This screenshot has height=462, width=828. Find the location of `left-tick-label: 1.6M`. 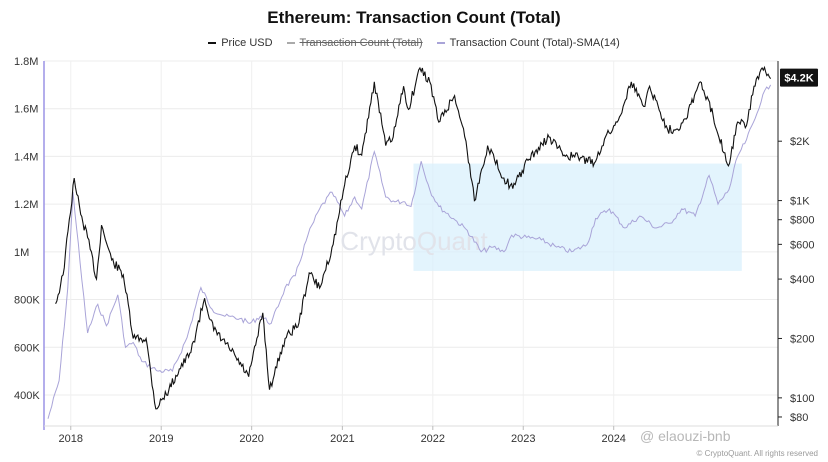

left-tick-label: 1.6M is located at coordinates (26, 110).